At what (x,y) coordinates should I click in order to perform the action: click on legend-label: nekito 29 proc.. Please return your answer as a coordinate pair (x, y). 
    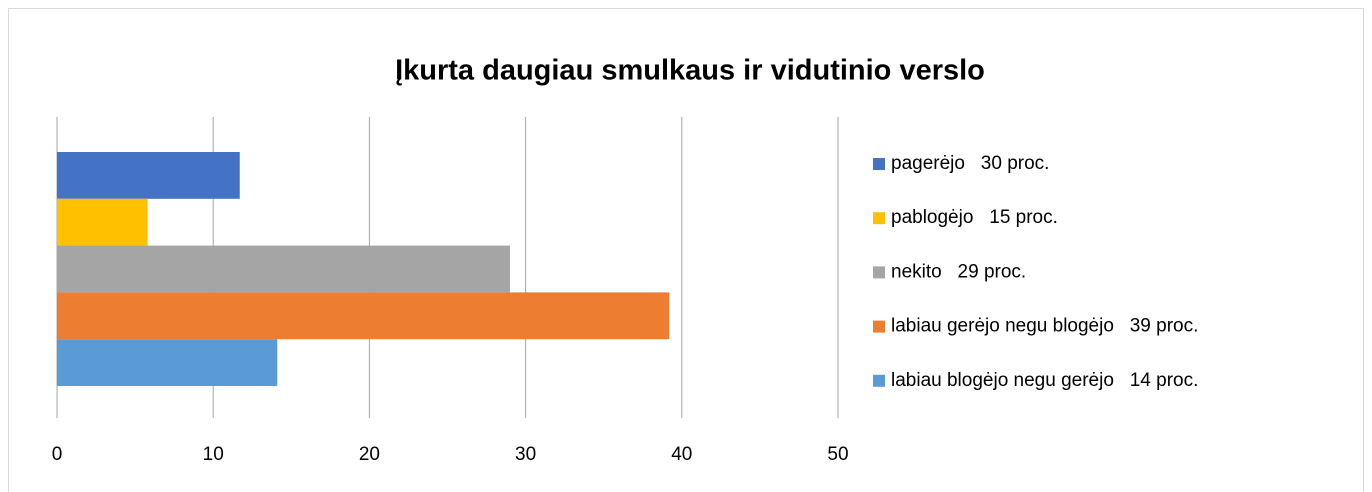
    Looking at the image, I should click on (958, 271).